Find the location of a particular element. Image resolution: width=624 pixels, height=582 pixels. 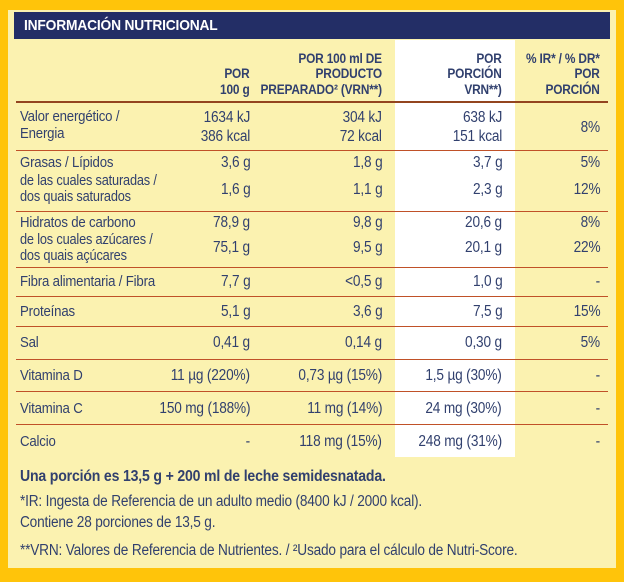

row-label: Grasas / Lípidos is located at coordinates (67, 162).